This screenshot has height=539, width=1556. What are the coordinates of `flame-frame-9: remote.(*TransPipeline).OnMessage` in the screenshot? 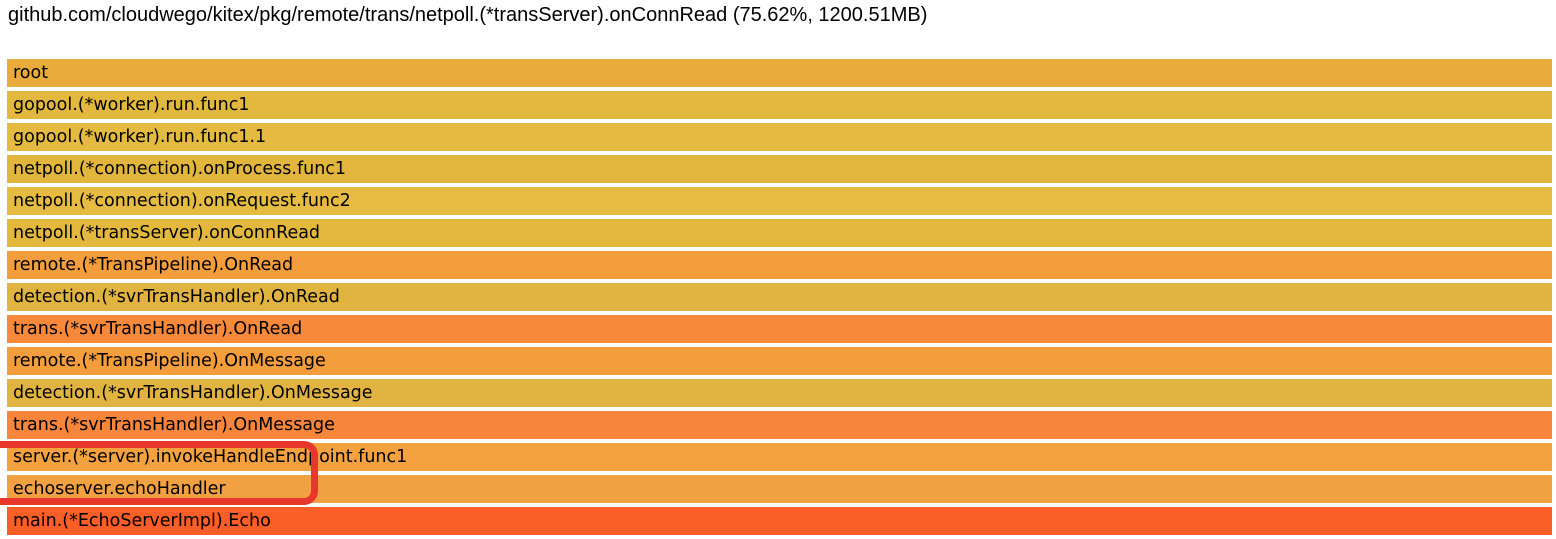 It's located at (779, 361).